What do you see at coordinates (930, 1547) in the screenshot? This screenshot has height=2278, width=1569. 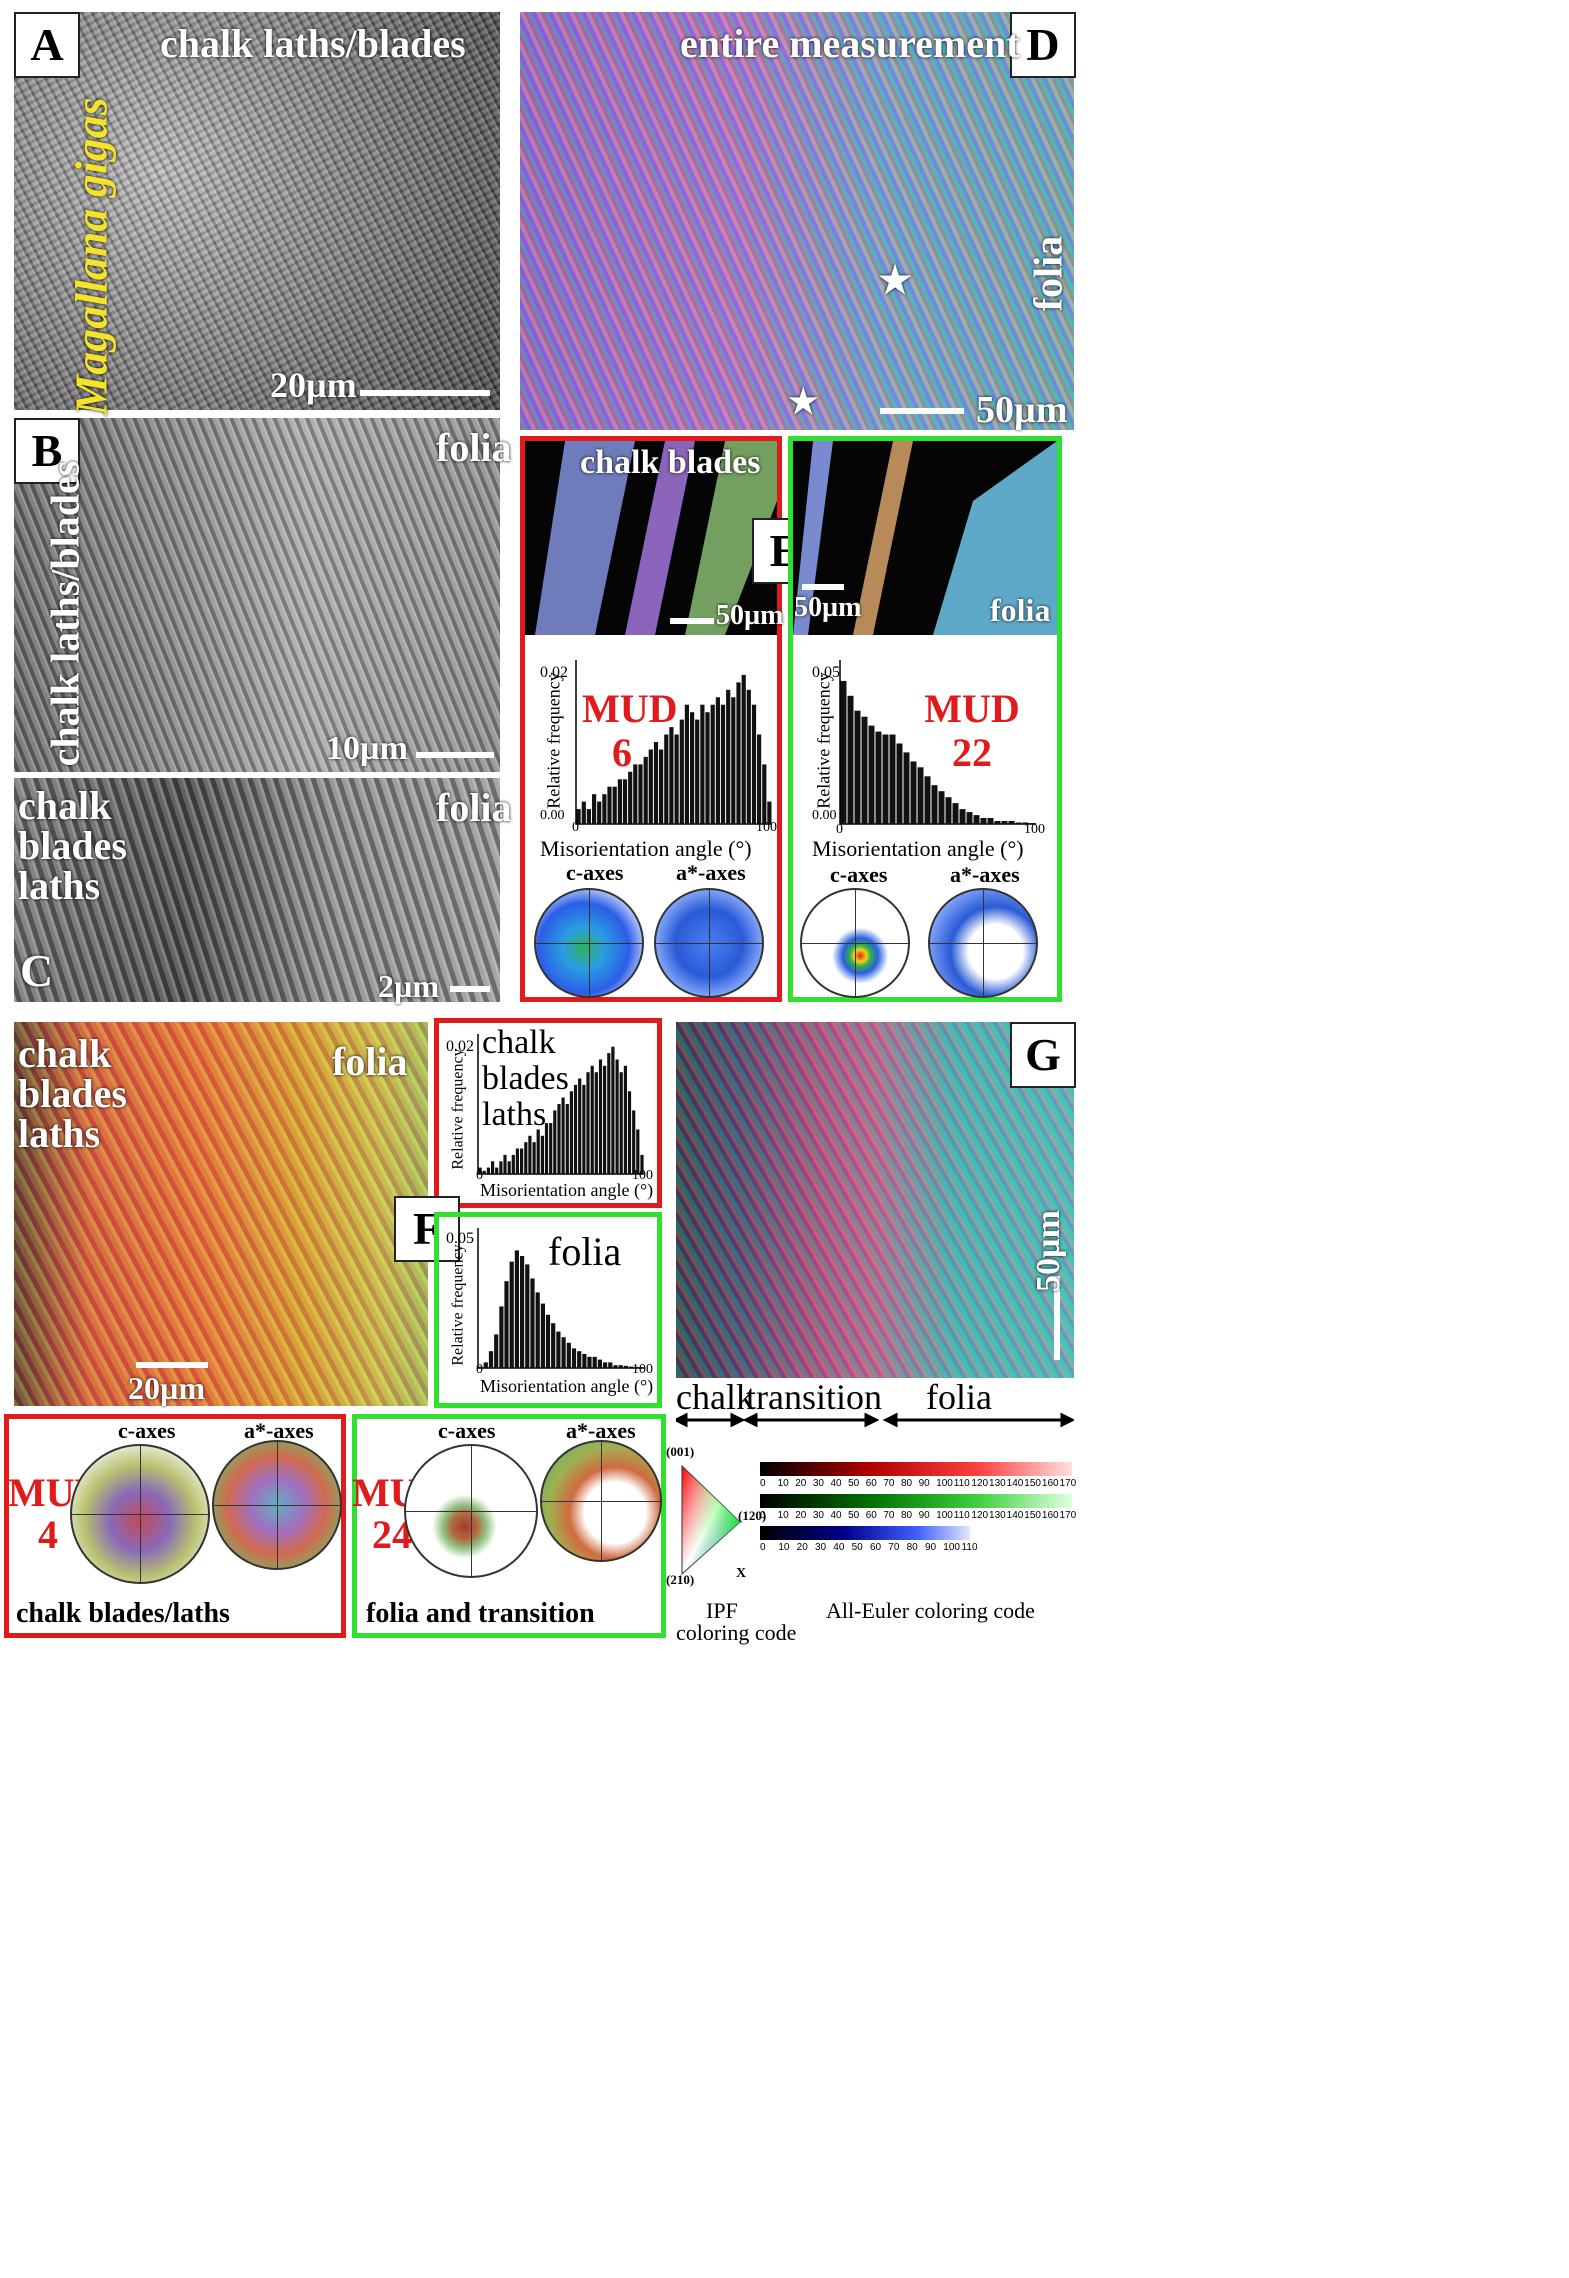 I see `euler-tick-label: 90` at bounding box center [930, 1547].